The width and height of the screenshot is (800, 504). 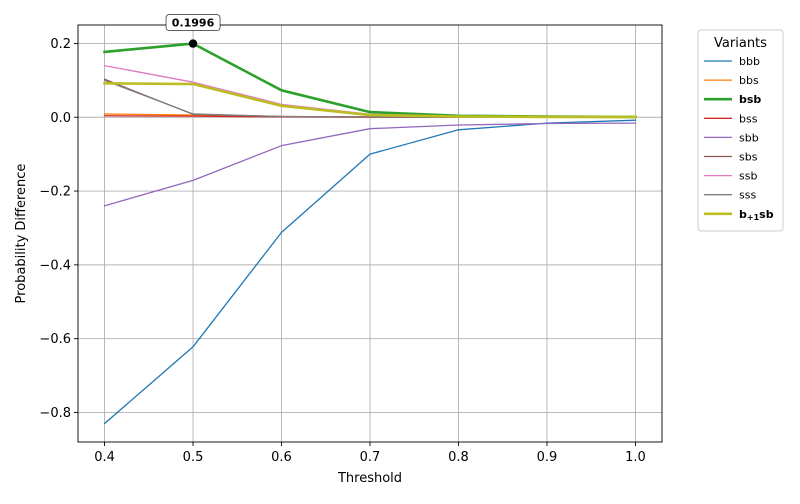 I want to click on y-tick-label: −0.6, so click(x=55, y=339).